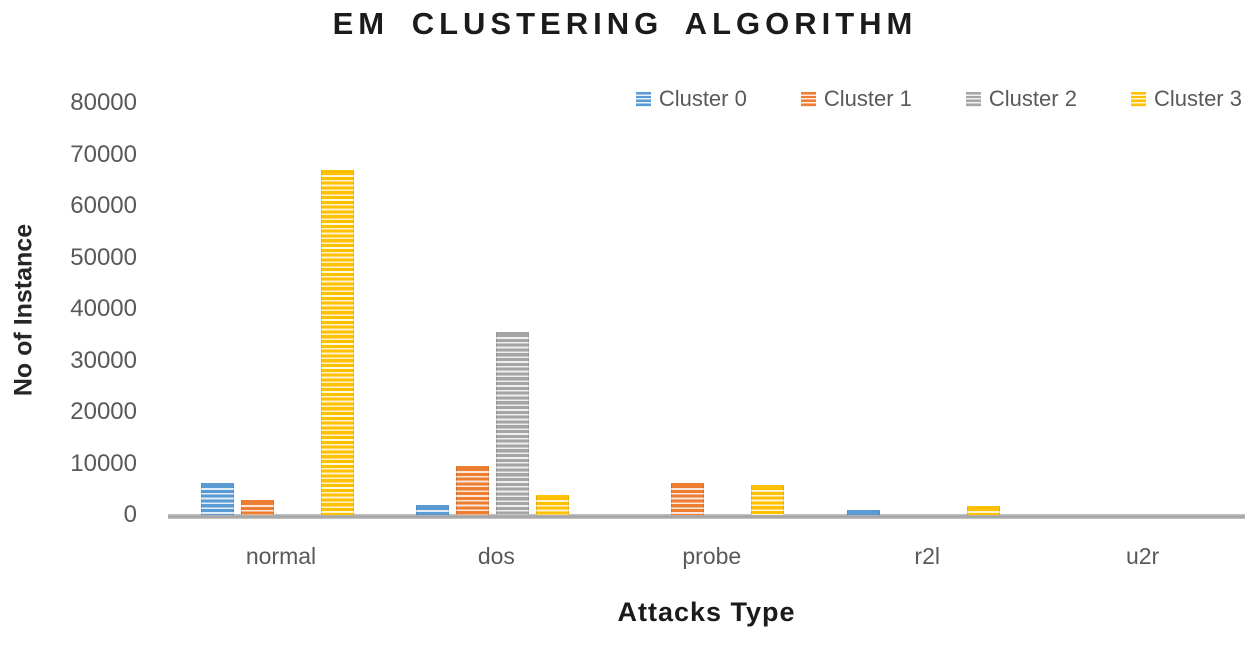 This screenshot has width=1250, height=645. What do you see at coordinates (927, 556) in the screenshot?
I see `x-tick-label-r2l: r2l` at bounding box center [927, 556].